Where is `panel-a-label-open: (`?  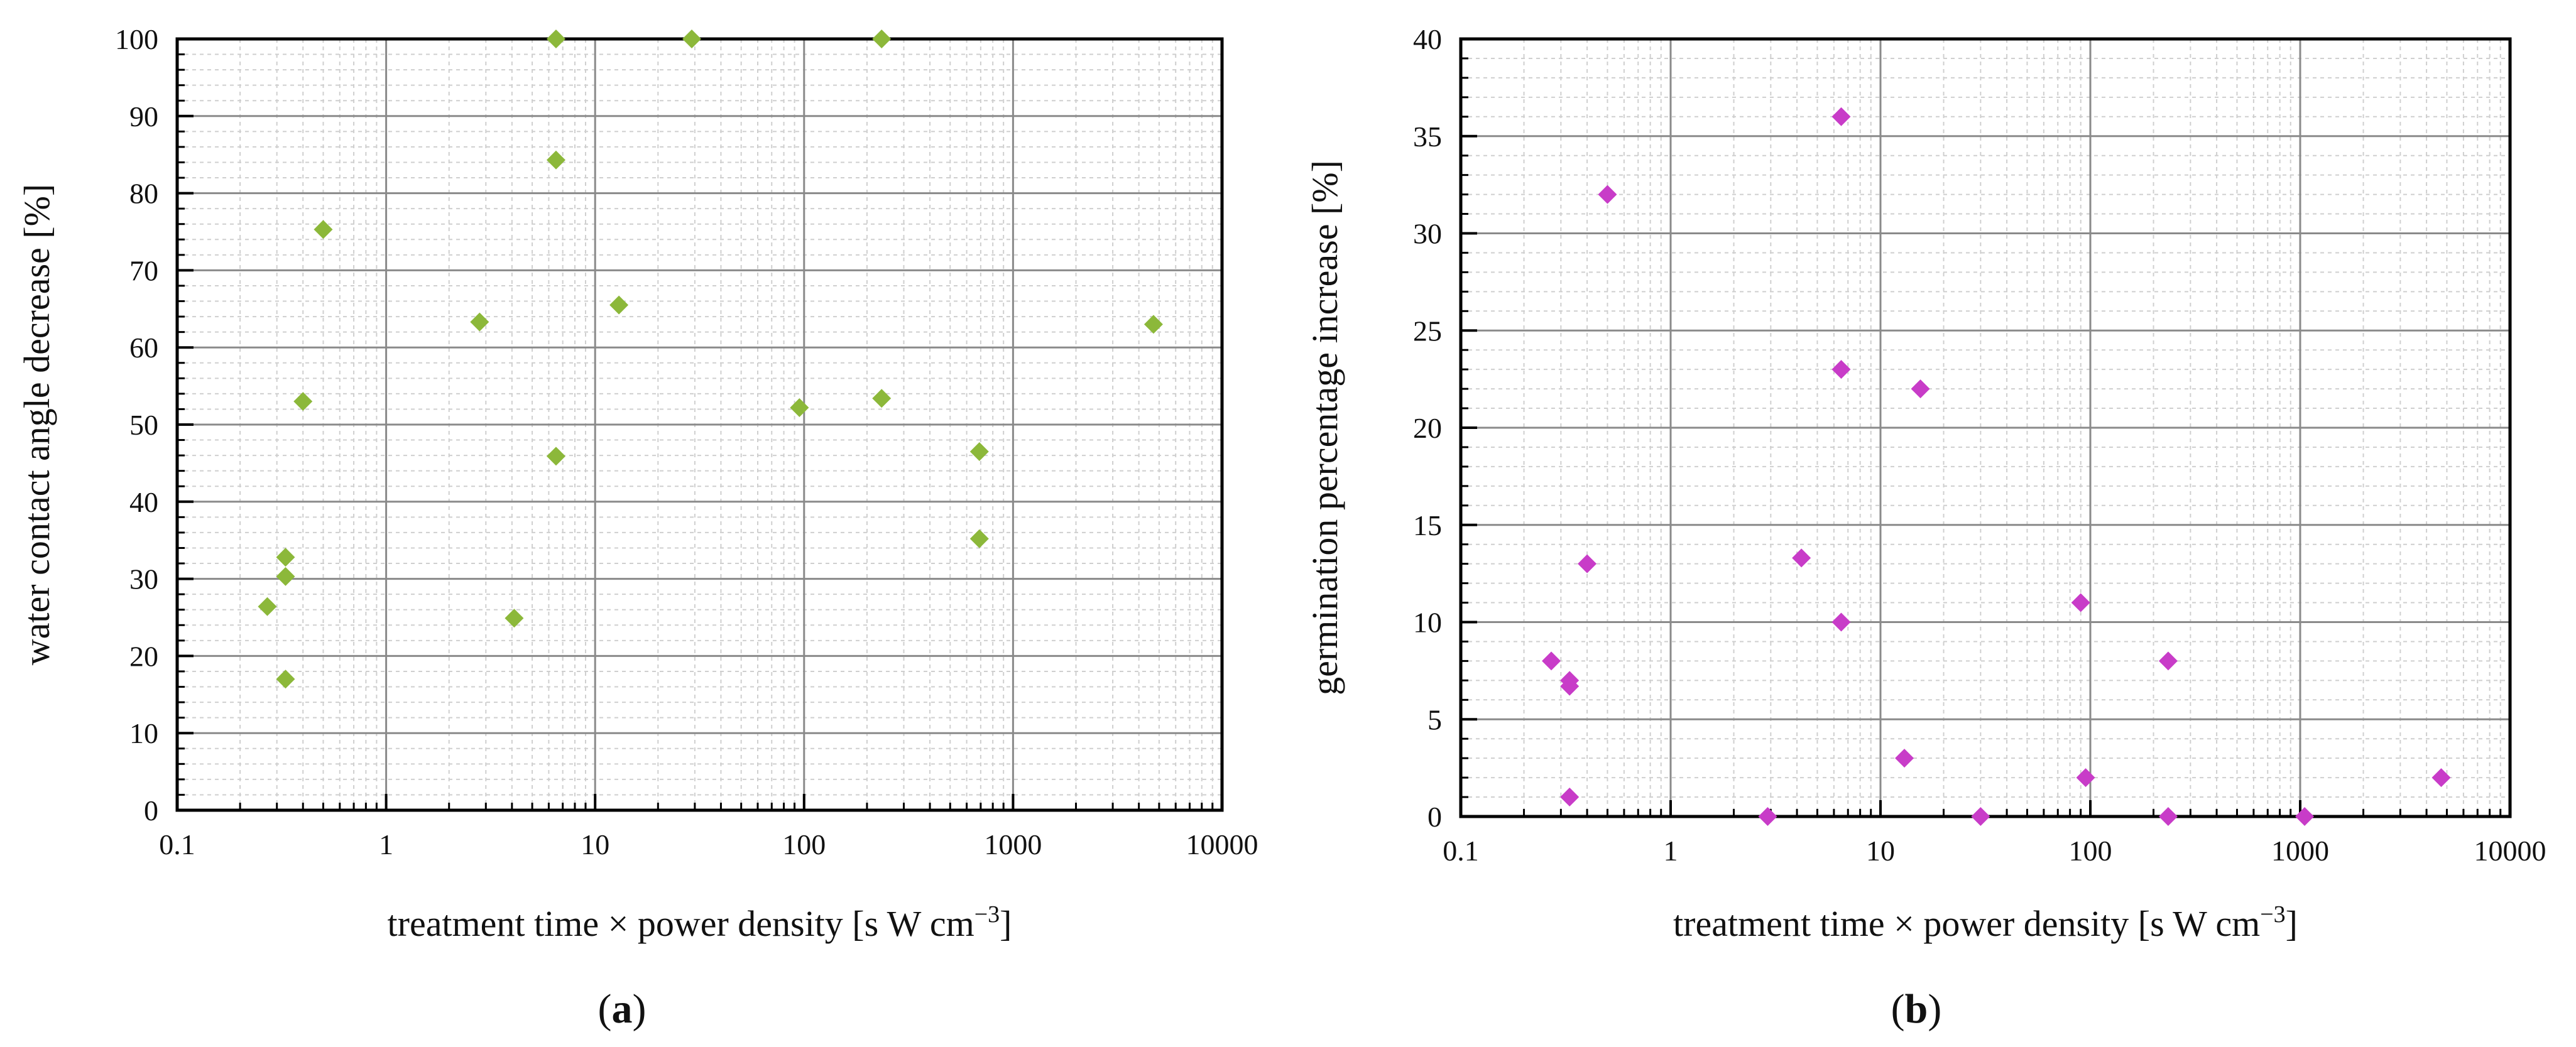 panel-a-label-open: ( is located at coordinates (605, 1009).